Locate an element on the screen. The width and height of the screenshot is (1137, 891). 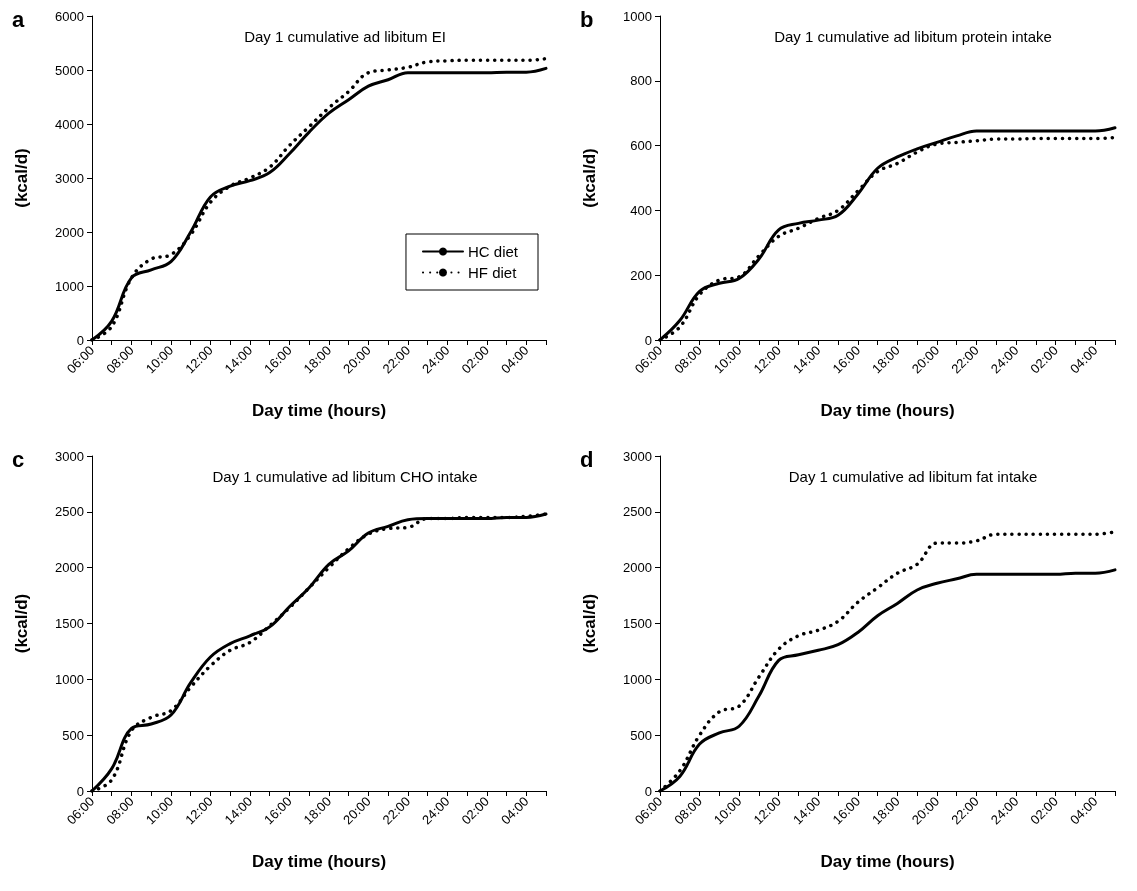
y-tick-label: 800 is located at coordinates (641, 81).